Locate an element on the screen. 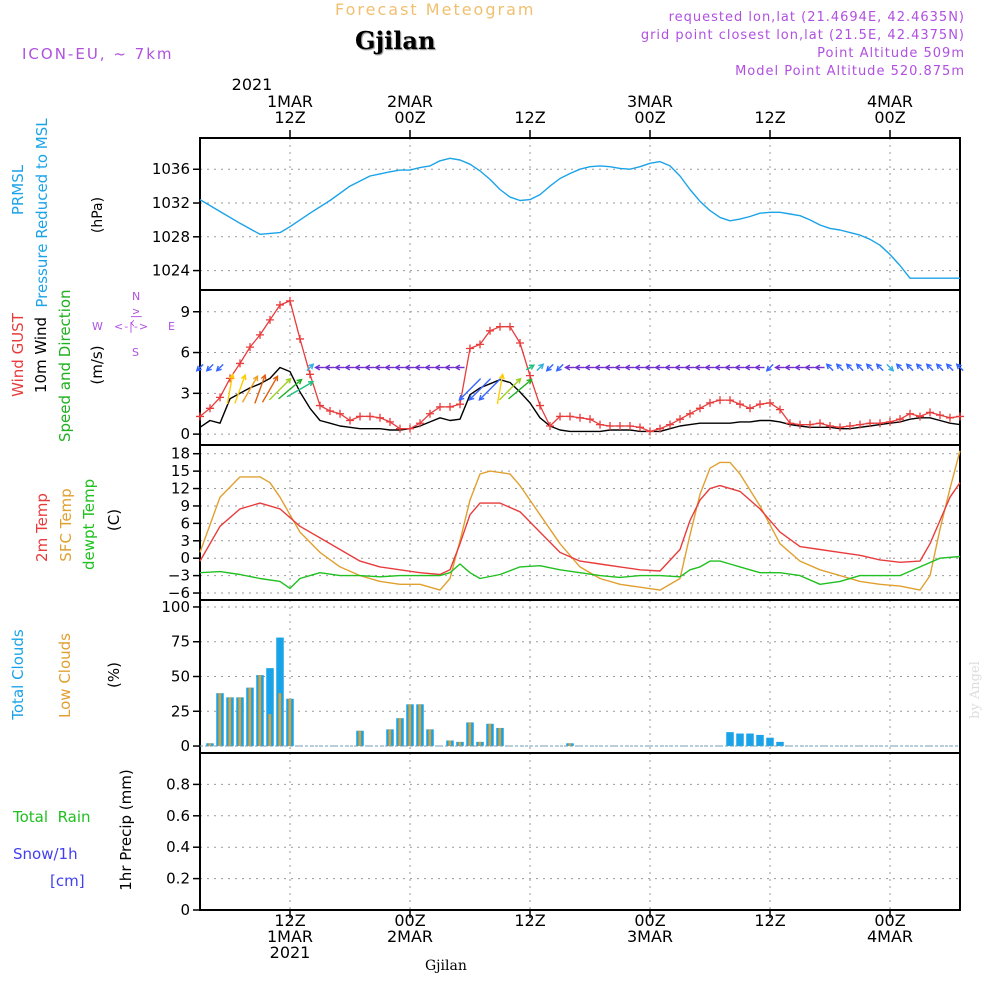 Image resolution: width=1000 pixels, height=1000 pixels. bottom-time-label-line: 3MAR is located at coordinates (650, 936).